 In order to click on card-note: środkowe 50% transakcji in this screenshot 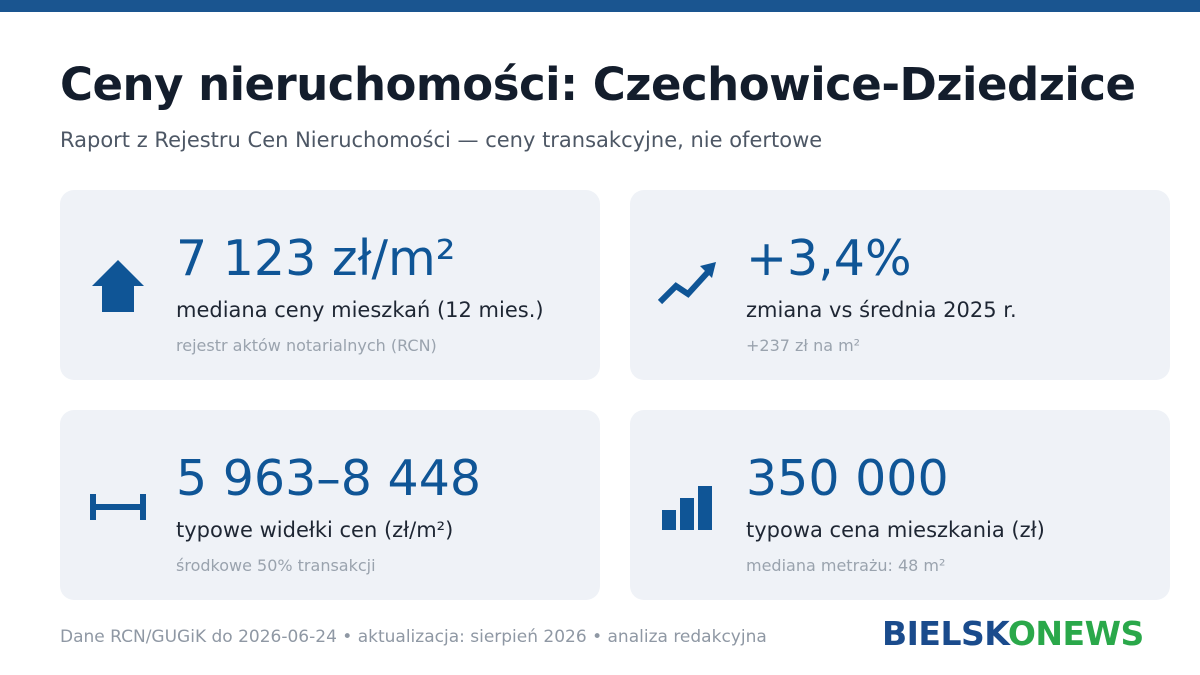, I will do `click(276, 565)`.